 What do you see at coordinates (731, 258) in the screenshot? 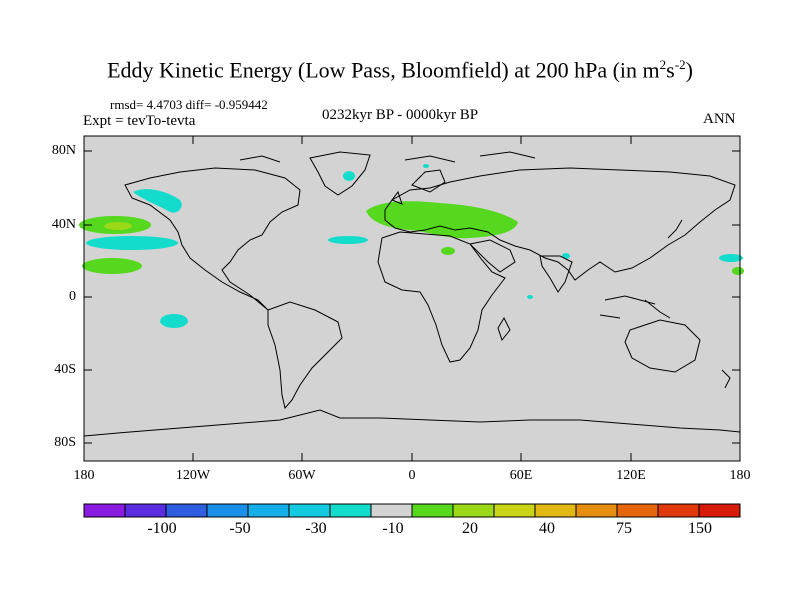
I see `anomaly-northwest-pacific` at bounding box center [731, 258].